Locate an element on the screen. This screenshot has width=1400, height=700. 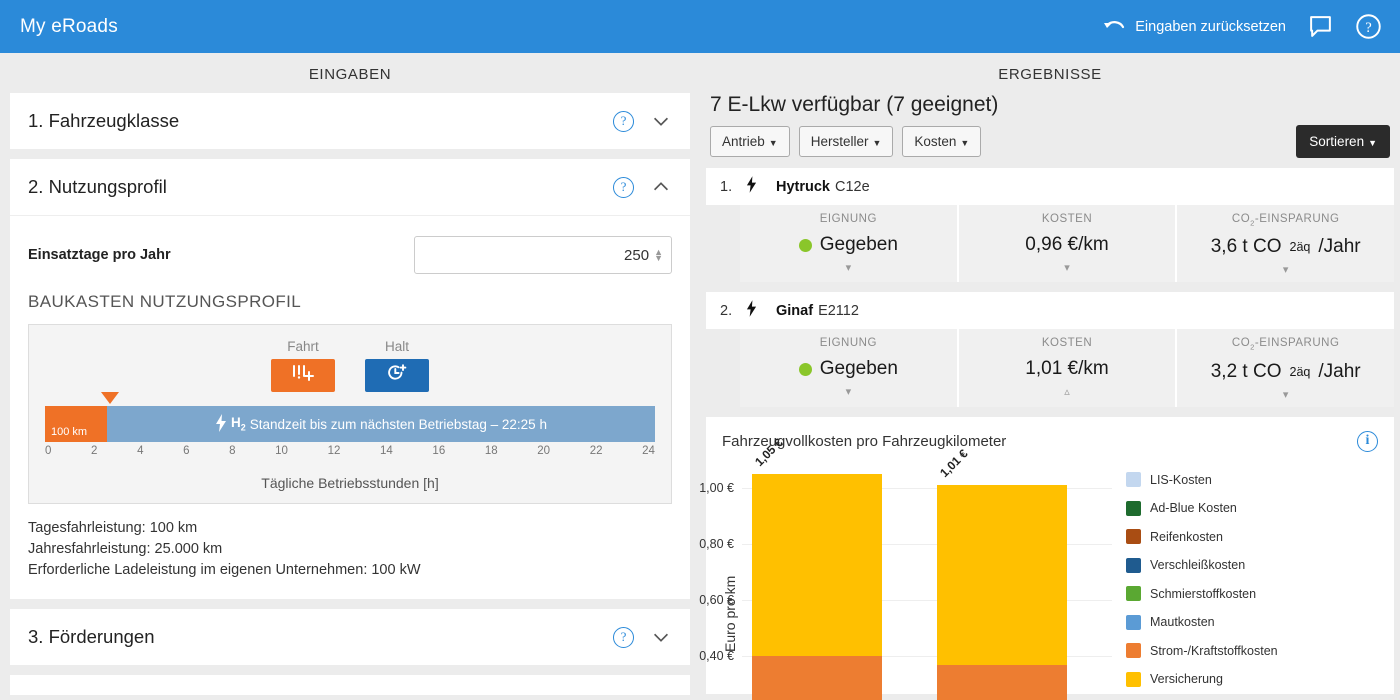
axis-tick: 16 is located at coordinates (439, 451).